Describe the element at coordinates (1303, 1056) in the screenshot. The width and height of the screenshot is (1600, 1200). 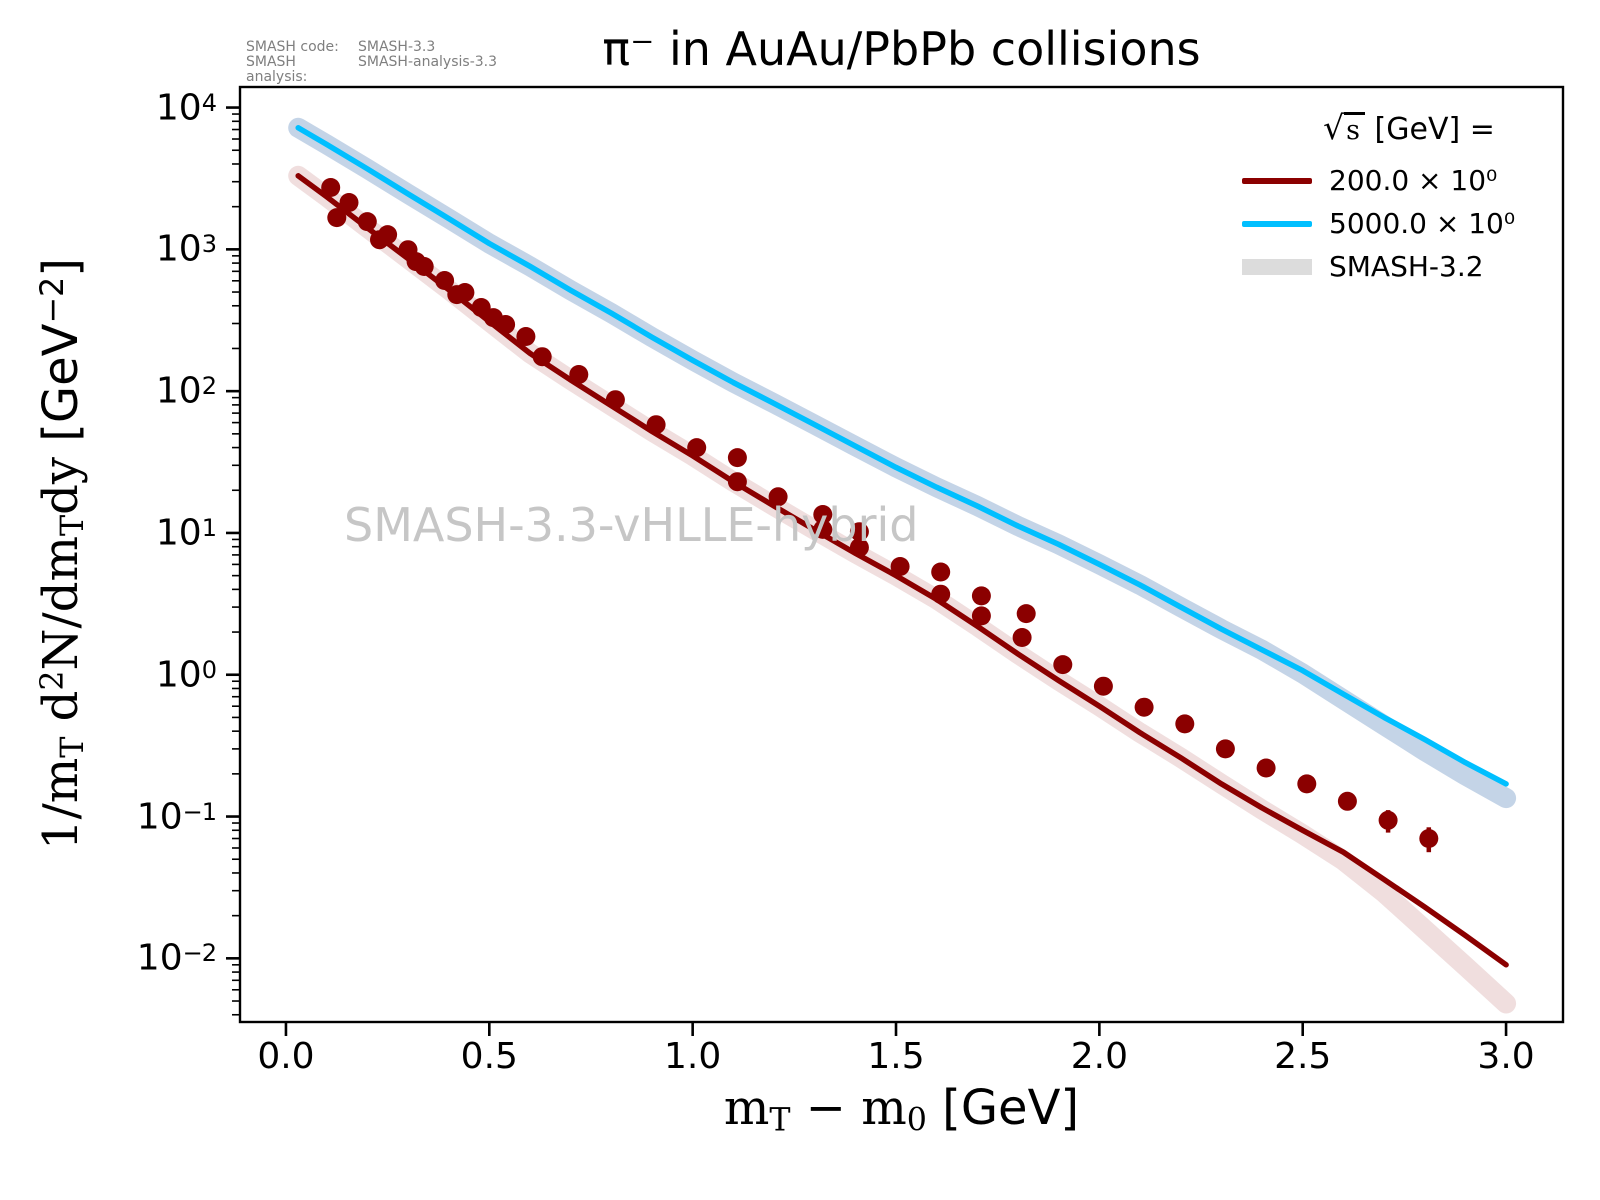
I see `x-tick-label: 2.5` at that location.